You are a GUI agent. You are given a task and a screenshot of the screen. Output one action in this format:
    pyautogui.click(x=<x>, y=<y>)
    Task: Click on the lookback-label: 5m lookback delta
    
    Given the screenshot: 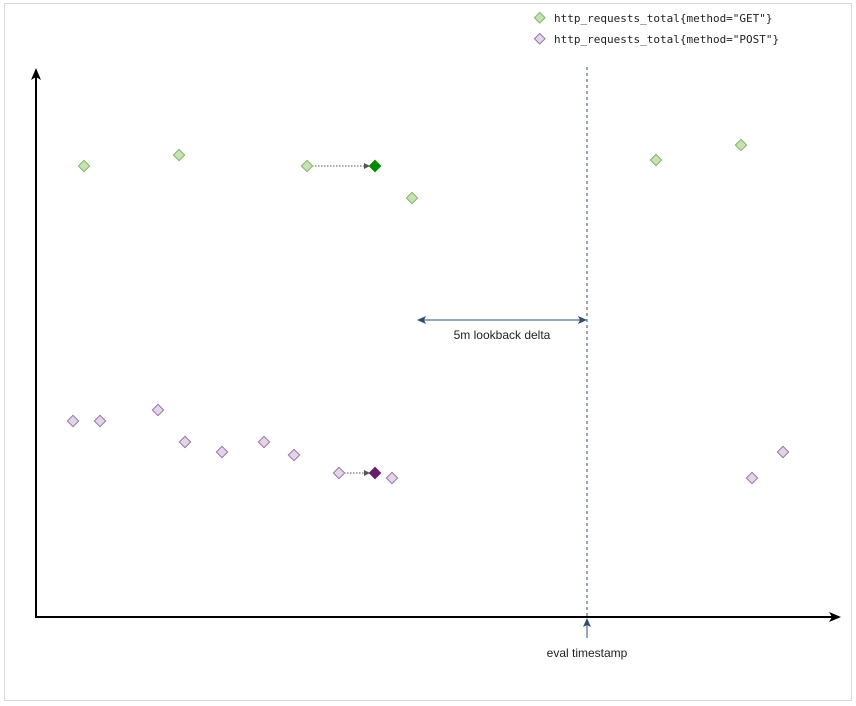 What is the action you would take?
    pyautogui.click(x=502, y=335)
    